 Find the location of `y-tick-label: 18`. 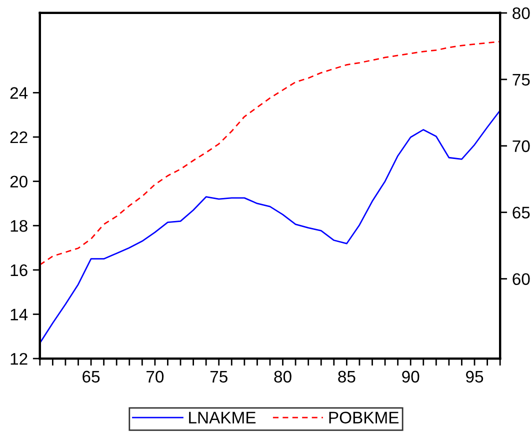

y-tick-label: 18 is located at coordinates (19, 226).